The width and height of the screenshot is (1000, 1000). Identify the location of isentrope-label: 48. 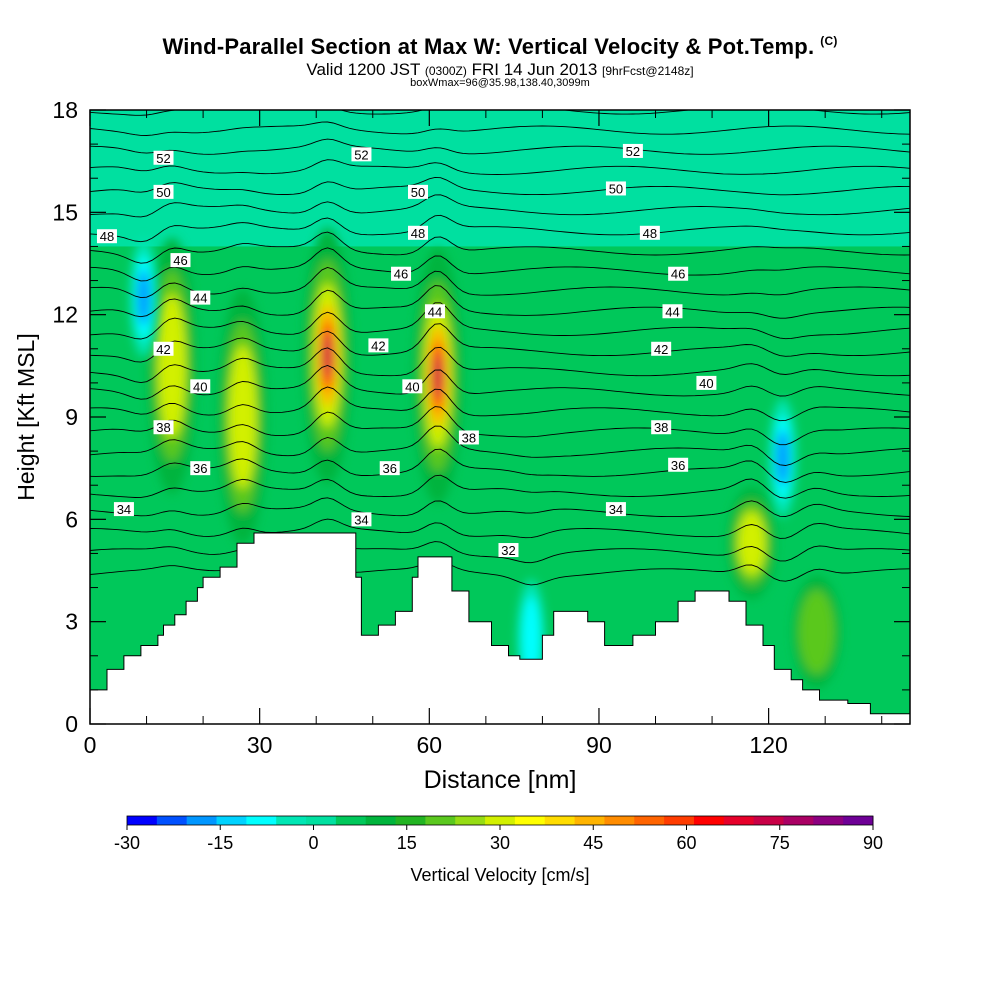
(106, 236).